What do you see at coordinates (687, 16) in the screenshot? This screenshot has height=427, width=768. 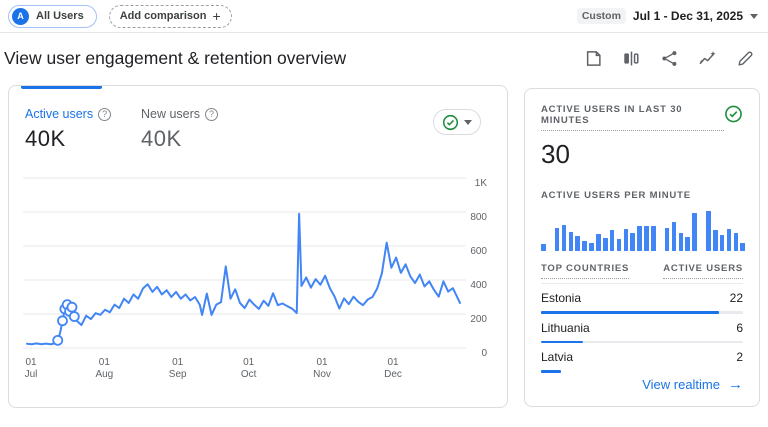 I see `date-range-label: Jul 1 - Dec 31, 2025` at bounding box center [687, 16].